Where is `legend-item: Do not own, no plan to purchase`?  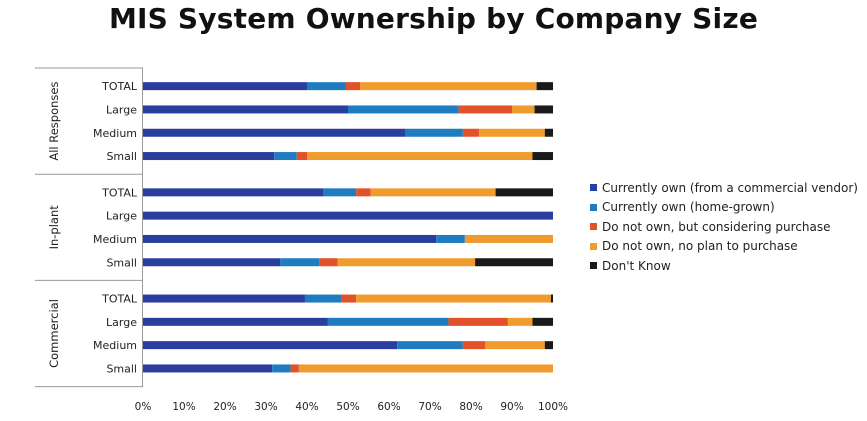
legend-item: Do not own, no plan to purchase is located at coordinates (724, 247).